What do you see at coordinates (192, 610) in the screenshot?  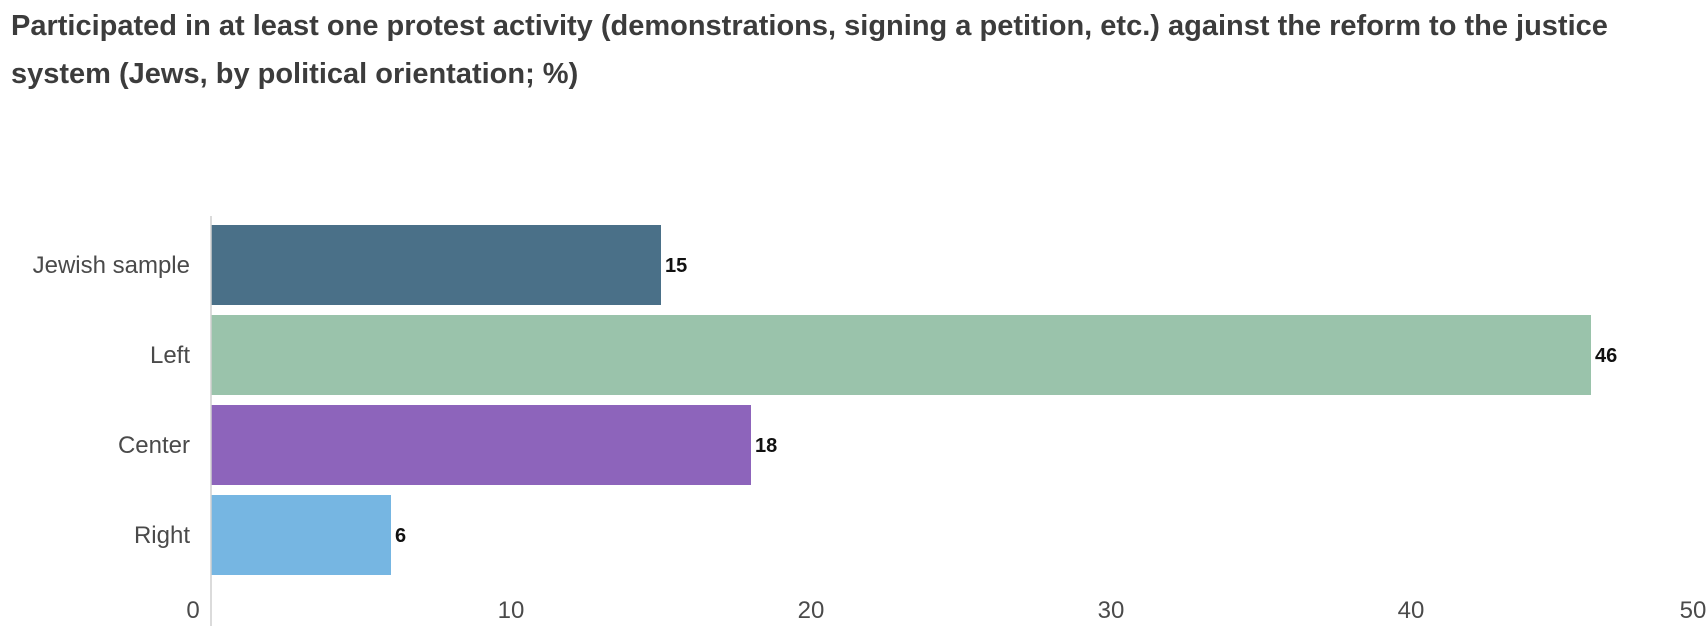 I see `x-tick-label-0: 0` at bounding box center [192, 610].